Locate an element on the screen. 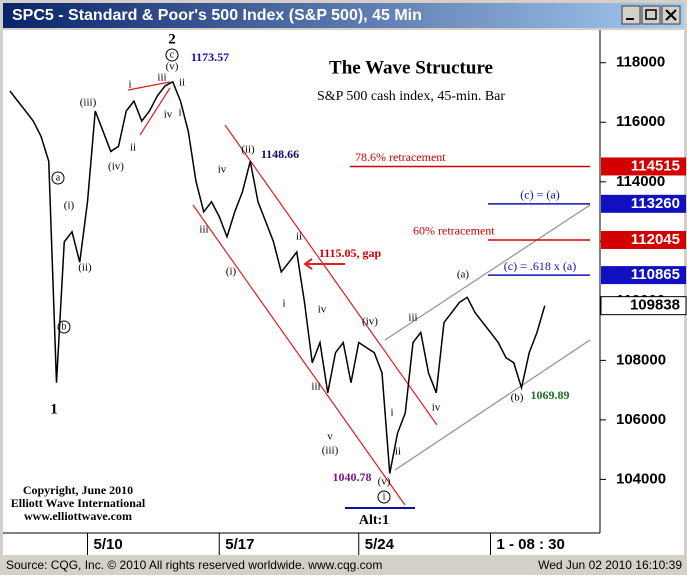  y-tick-label: 108000 is located at coordinates (641, 359).